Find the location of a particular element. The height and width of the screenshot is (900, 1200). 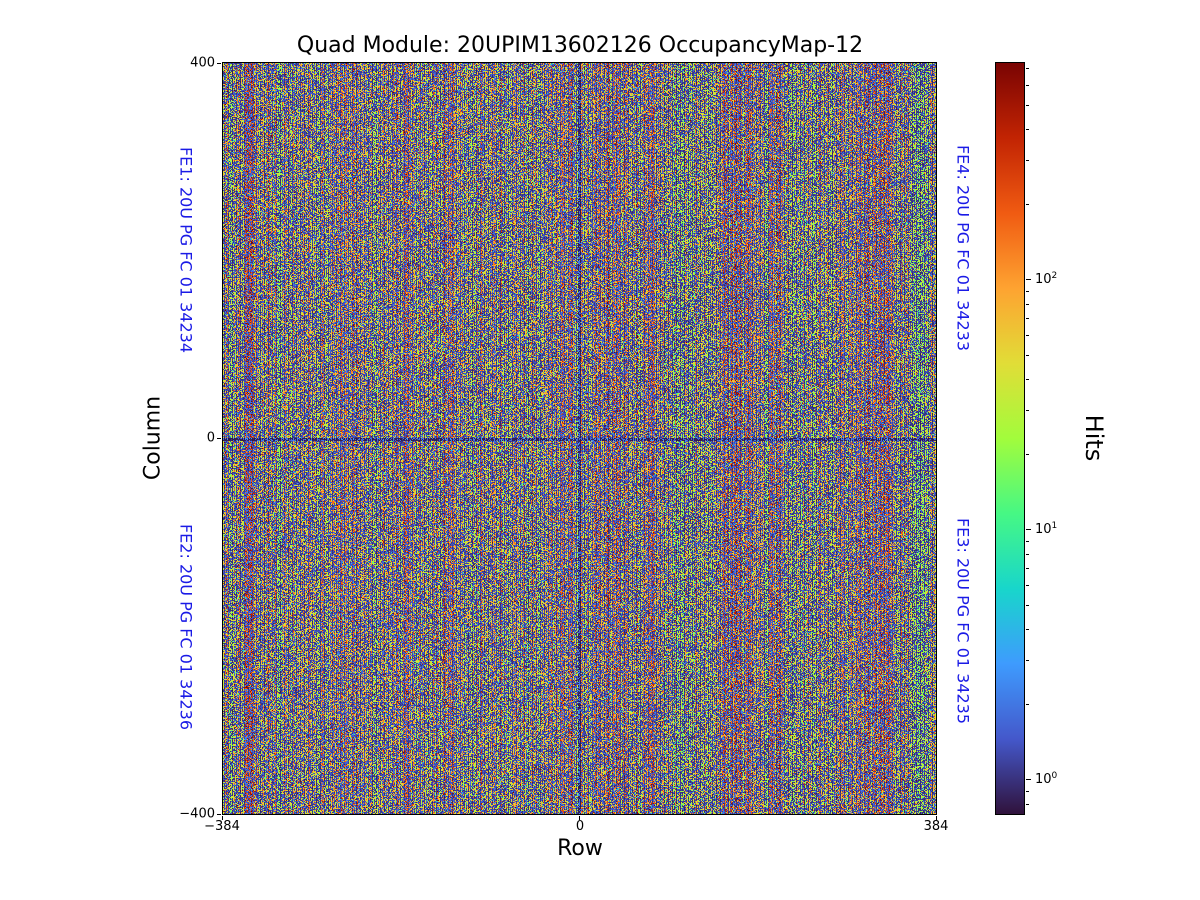

colorbar is located at coordinates (1010, 438).